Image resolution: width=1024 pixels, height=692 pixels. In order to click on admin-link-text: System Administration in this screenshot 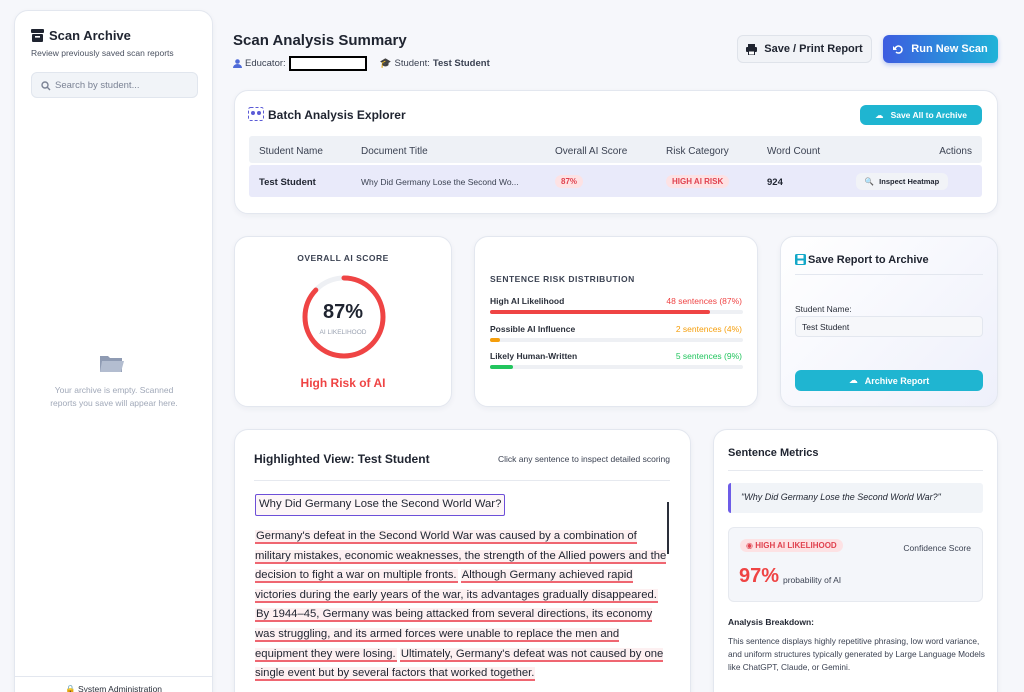, I will do `click(120, 688)`.